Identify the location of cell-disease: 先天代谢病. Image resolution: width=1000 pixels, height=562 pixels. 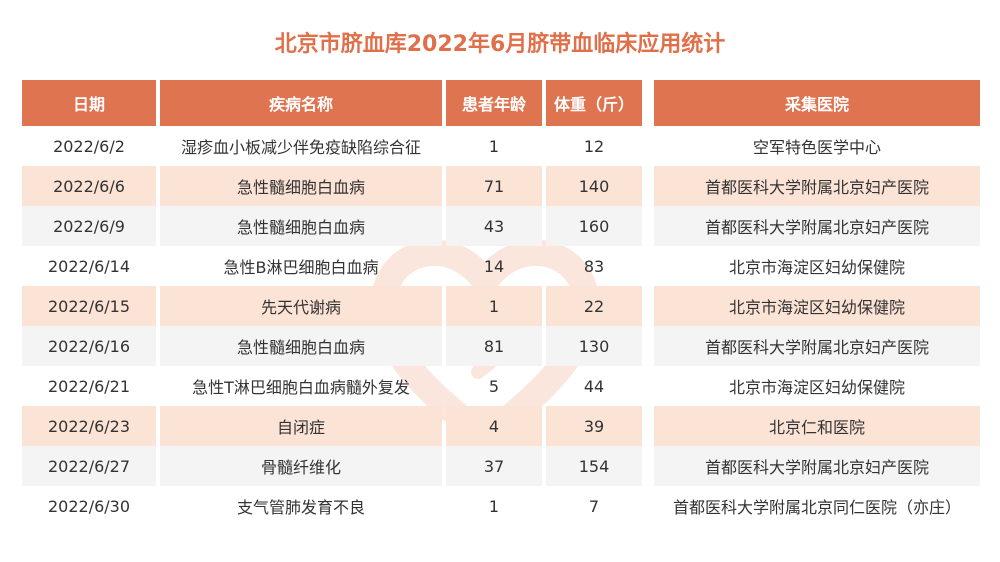
(301, 306).